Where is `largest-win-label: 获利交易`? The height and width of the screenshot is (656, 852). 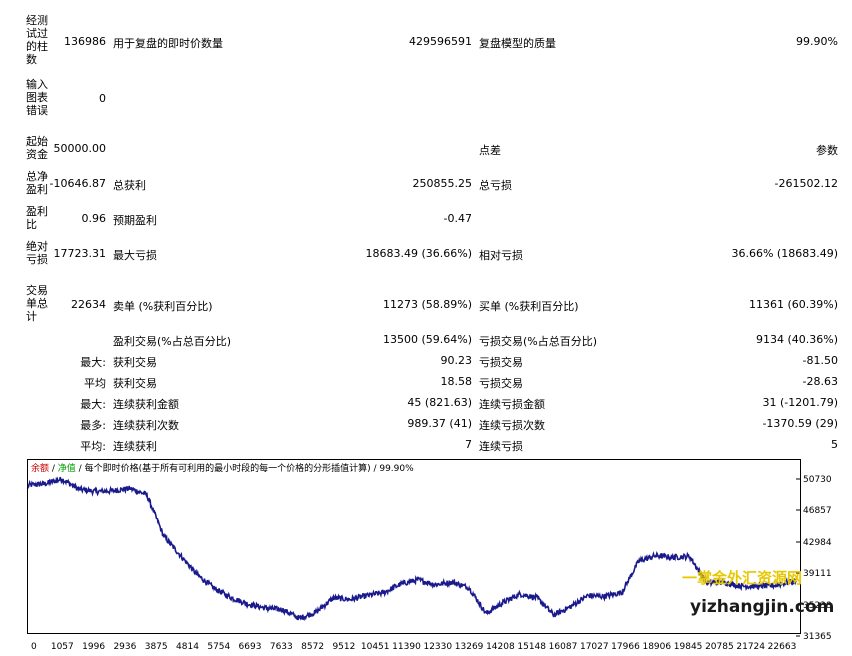 largest-win-label: 获利交易 is located at coordinates (135, 362).